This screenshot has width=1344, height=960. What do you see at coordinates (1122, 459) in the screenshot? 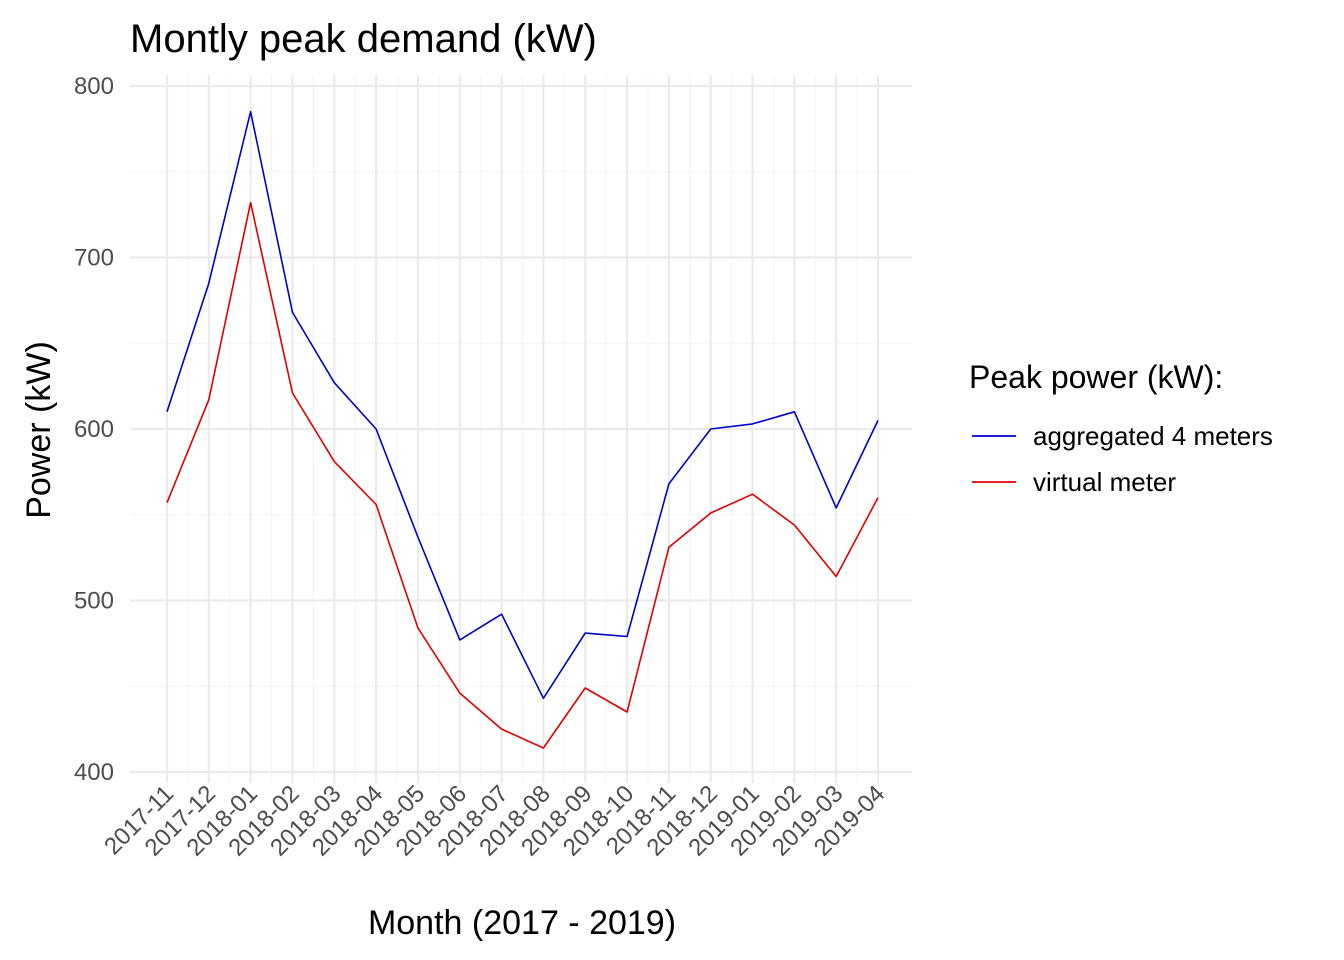
I see `legend-items: aggregated 4 meters virtual meter` at bounding box center [1122, 459].